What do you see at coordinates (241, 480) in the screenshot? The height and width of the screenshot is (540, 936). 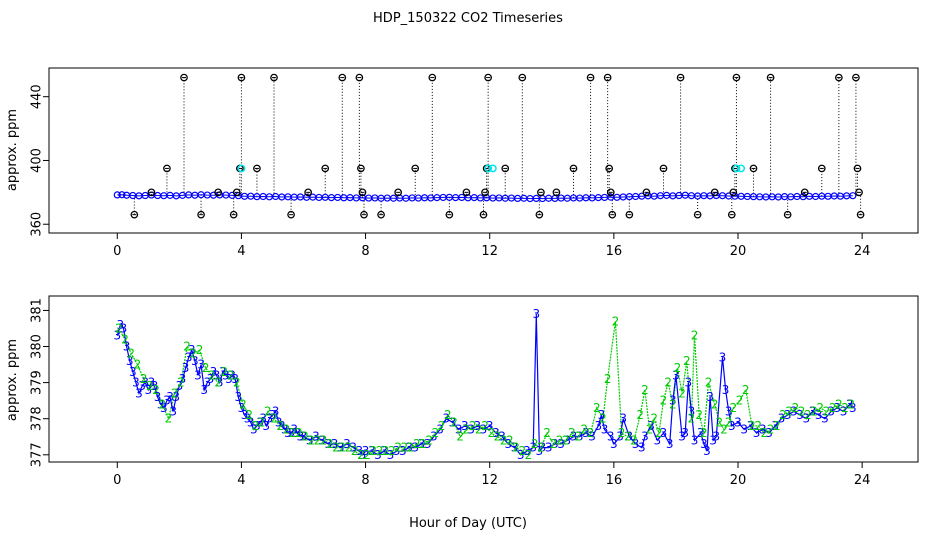 I see `bottom-x-tick-label: 4` at bounding box center [241, 480].